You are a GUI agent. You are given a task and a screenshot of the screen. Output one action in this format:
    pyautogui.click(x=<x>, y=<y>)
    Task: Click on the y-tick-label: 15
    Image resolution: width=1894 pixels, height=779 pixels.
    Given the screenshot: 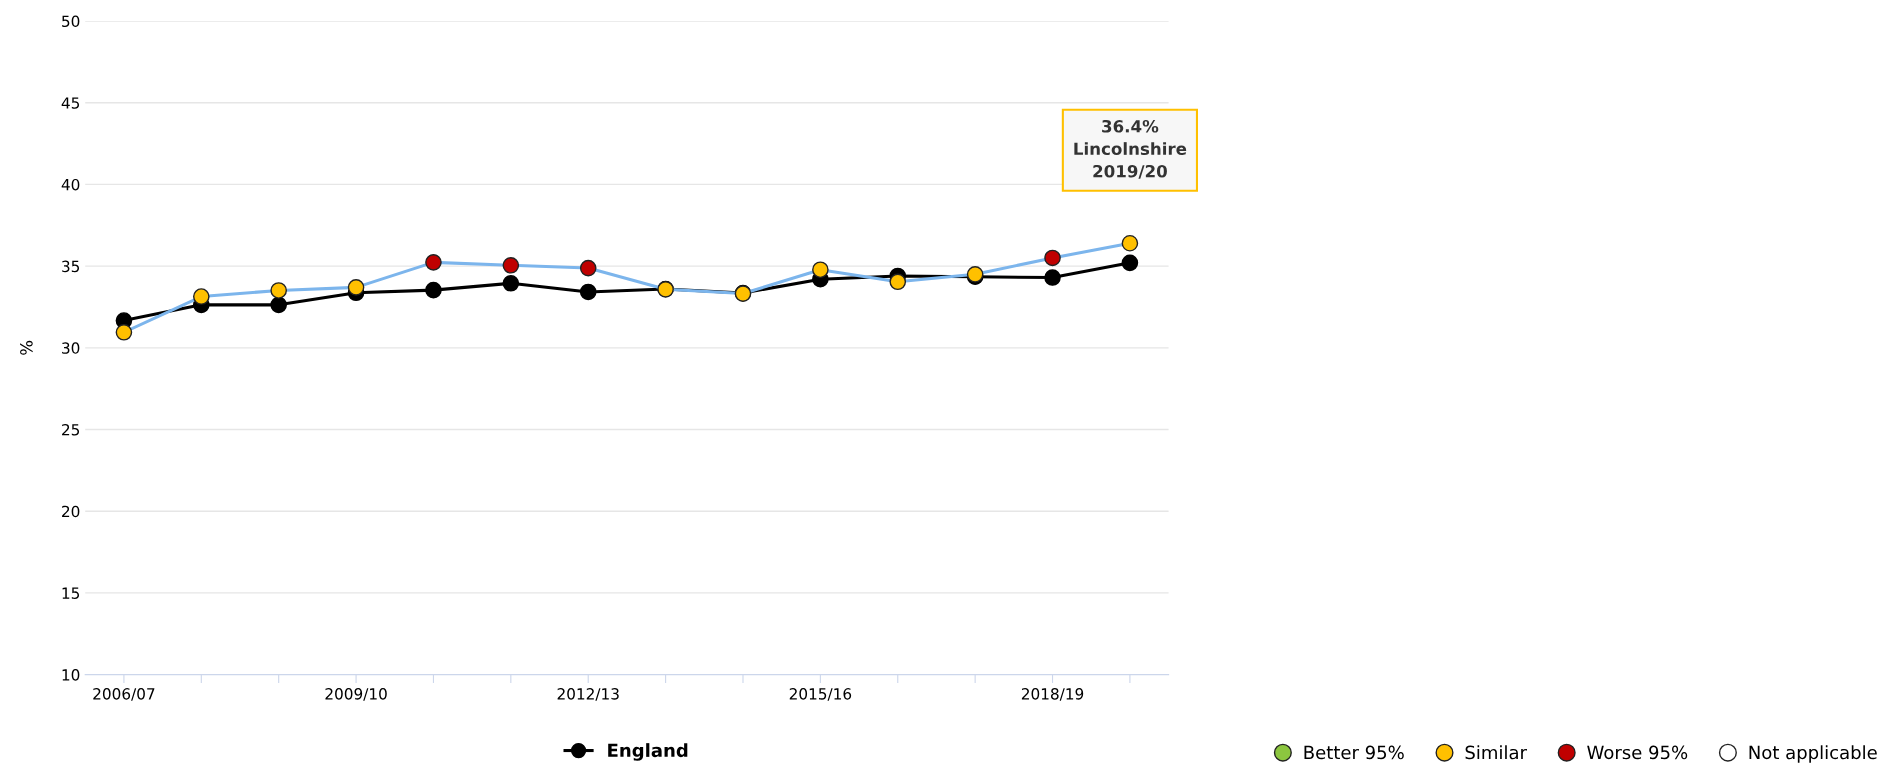 What is the action you would take?
    pyautogui.click(x=71, y=593)
    